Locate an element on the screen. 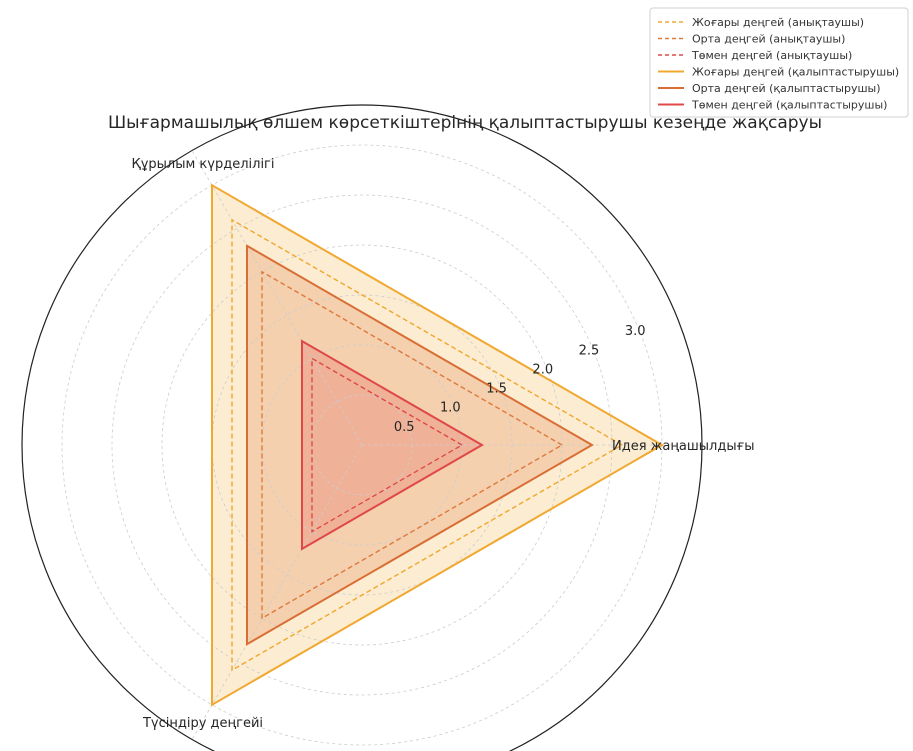  legend-label-1: Орта деңгей (анықтаушы) is located at coordinates (768, 39).